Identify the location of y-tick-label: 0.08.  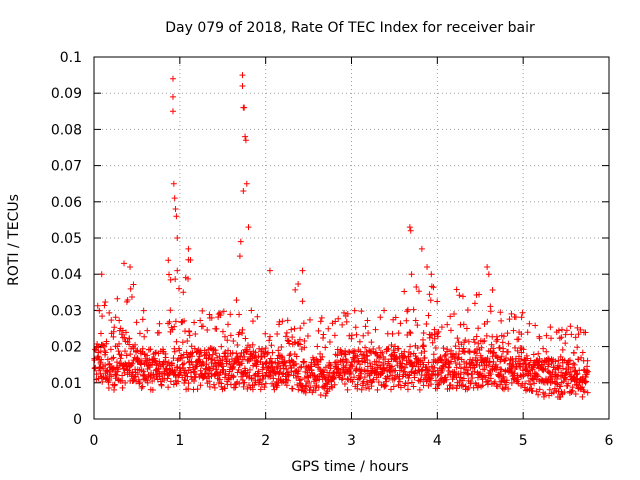
(66, 130).